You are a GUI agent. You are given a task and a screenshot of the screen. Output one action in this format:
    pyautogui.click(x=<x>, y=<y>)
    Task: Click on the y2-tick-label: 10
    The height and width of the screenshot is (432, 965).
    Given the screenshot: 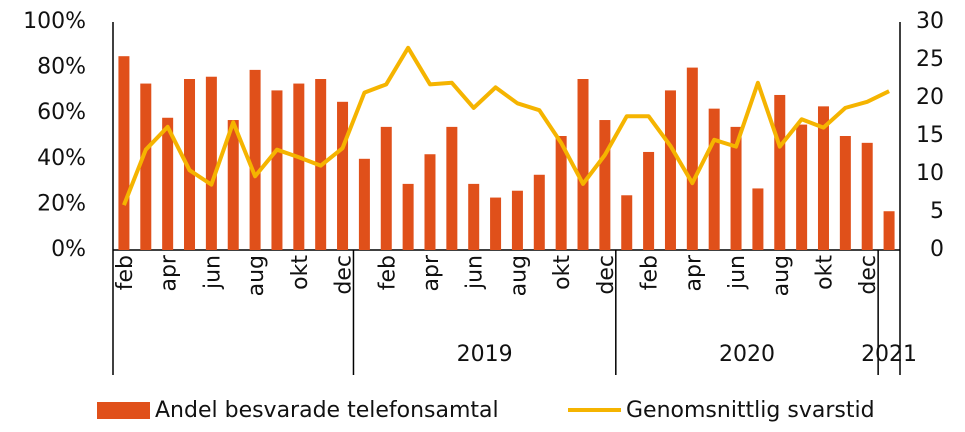 What is the action you would take?
    pyautogui.click(x=930, y=173)
    